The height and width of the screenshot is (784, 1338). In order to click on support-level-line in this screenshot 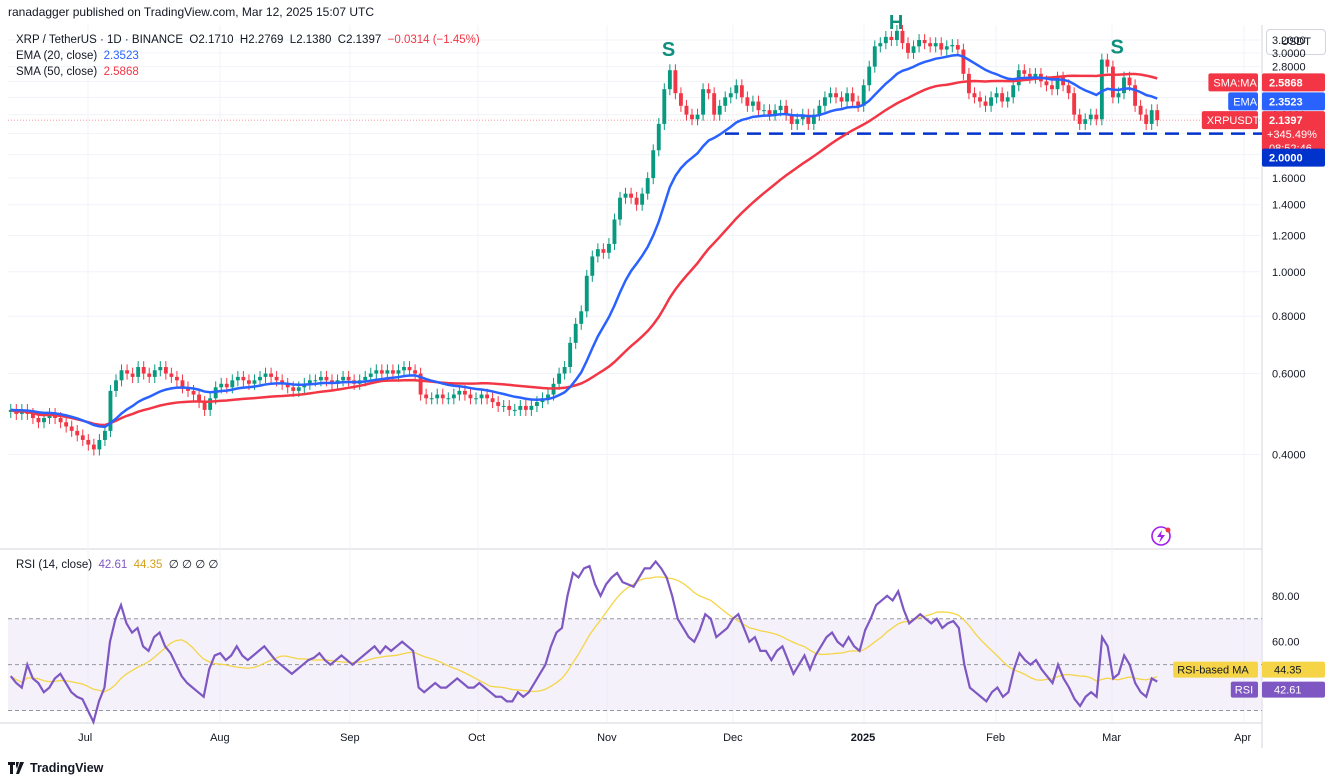, I will do `click(635, 127)`.